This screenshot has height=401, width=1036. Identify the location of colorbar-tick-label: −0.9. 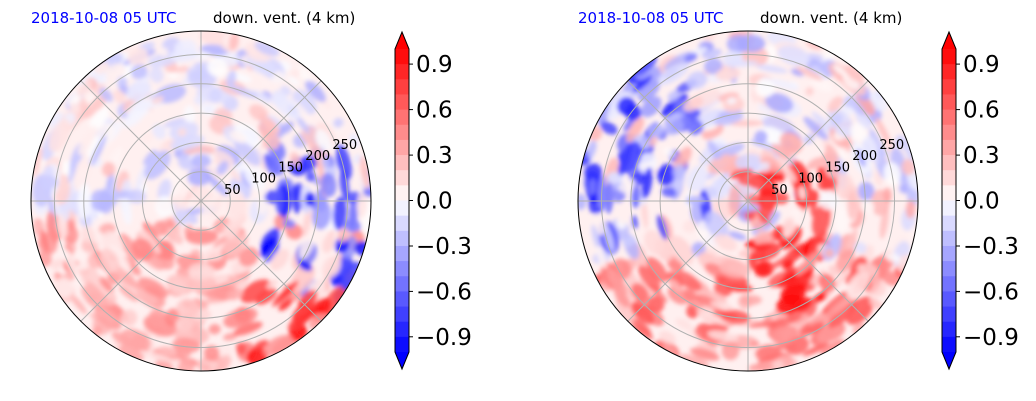
(991, 338).